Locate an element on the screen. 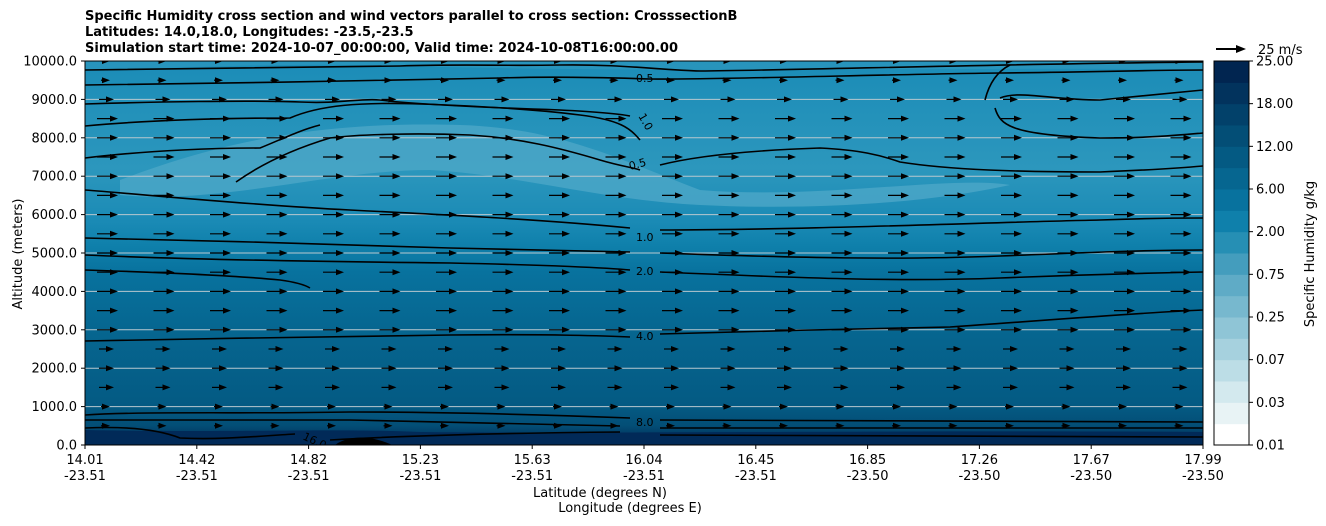 The image size is (1326, 526). contour-label: 4.0 is located at coordinates (645, 336).